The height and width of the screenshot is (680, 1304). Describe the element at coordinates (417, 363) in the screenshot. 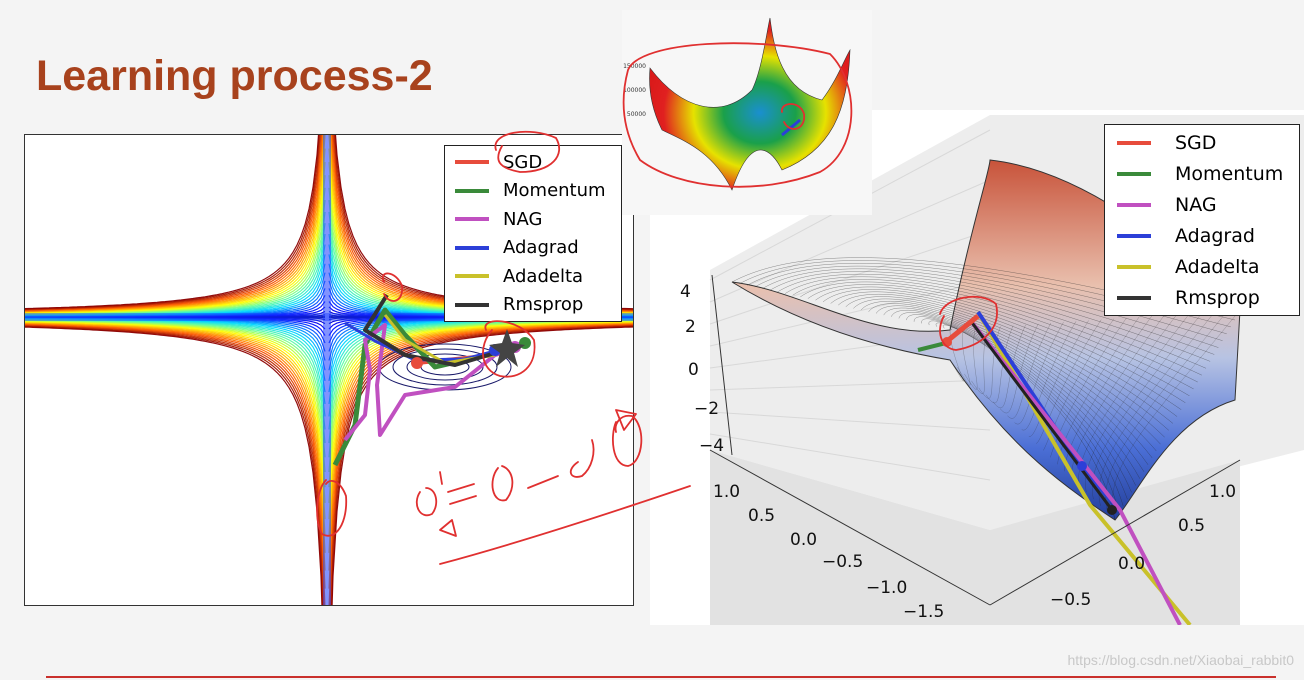

I see `sgd-end-point` at that location.